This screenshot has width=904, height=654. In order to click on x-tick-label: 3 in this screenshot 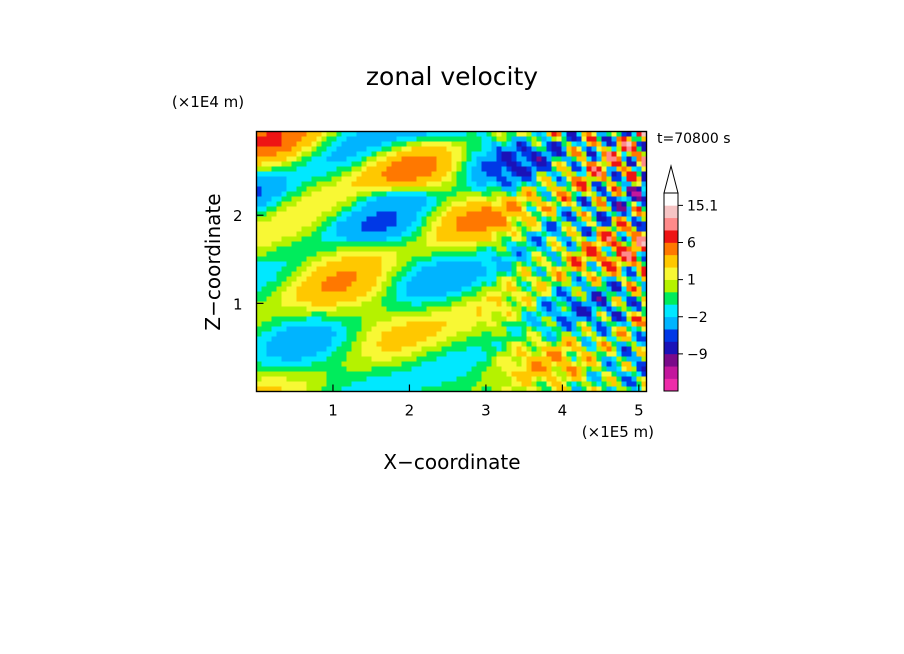, I will do `click(486, 411)`.